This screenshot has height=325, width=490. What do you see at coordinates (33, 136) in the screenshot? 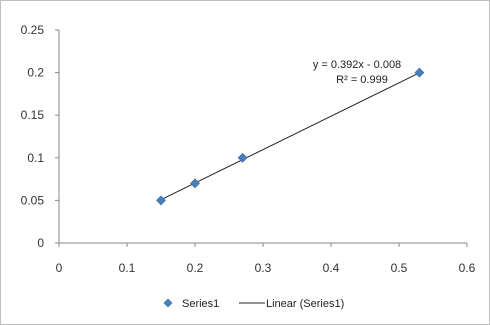
I see `y-tick-labels: 0 0.05 0.1 0.15 0.2 0.25` at bounding box center [33, 136].